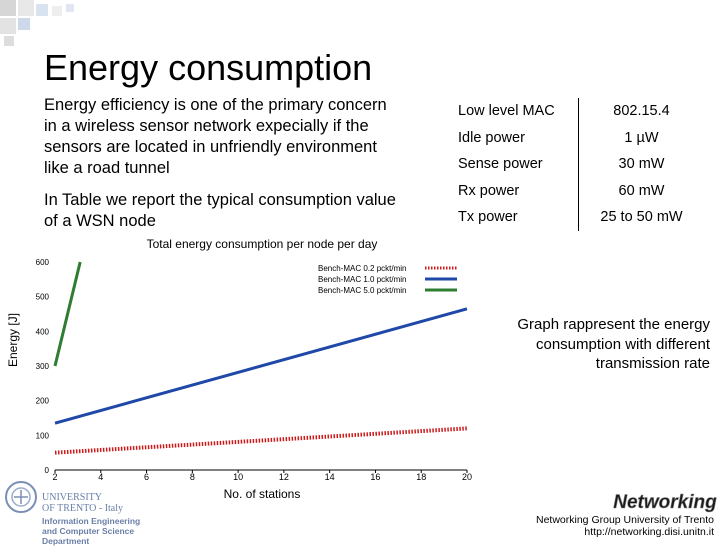 The height and width of the screenshot is (546, 720). I want to click on legend-entry-label: Bench-MAC 0.2 pckt/min, so click(362, 268).